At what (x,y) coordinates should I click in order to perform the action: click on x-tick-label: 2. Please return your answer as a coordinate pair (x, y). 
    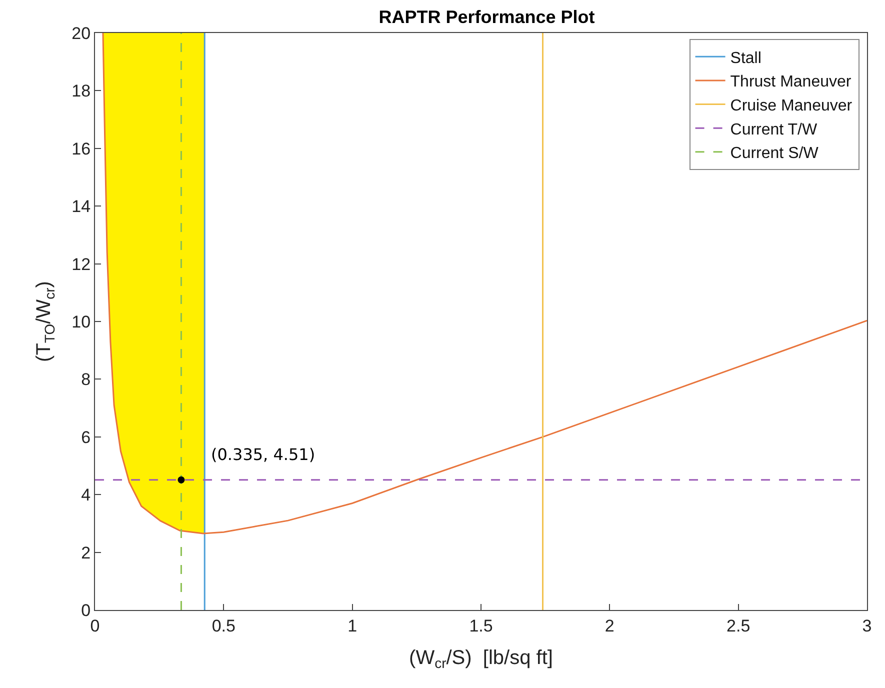
    Looking at the image, I should click on (609, 626).